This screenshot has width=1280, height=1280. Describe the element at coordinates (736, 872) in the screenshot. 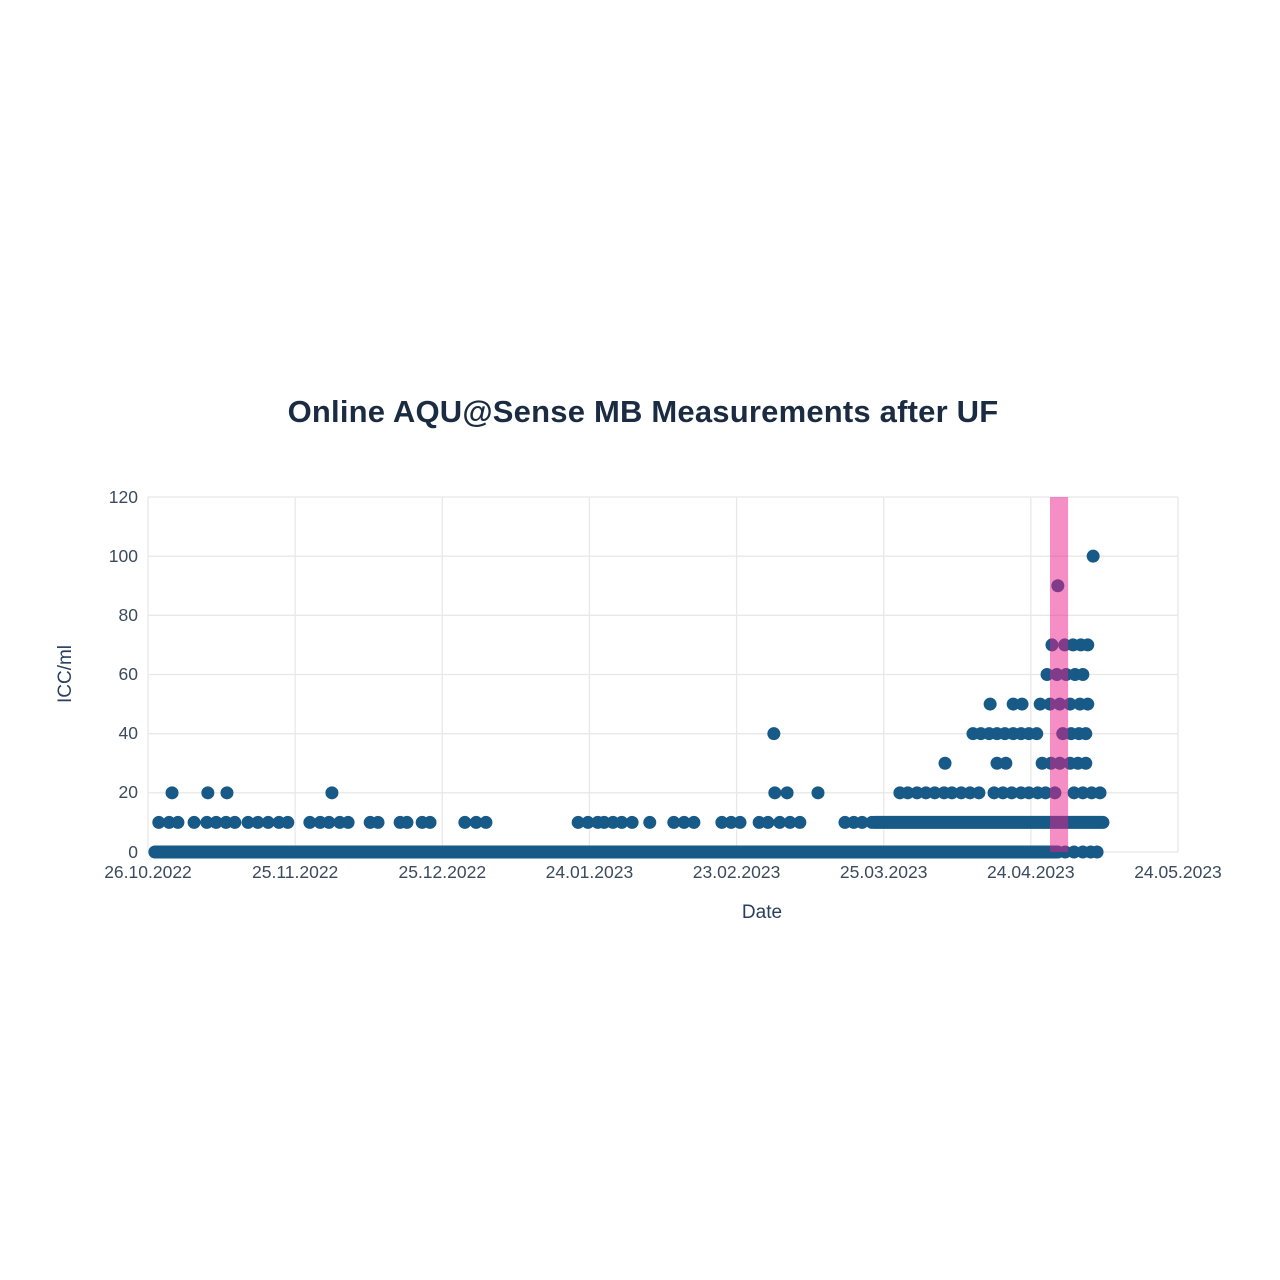

I see `x-tick-label: 23.02.2023` at that location.